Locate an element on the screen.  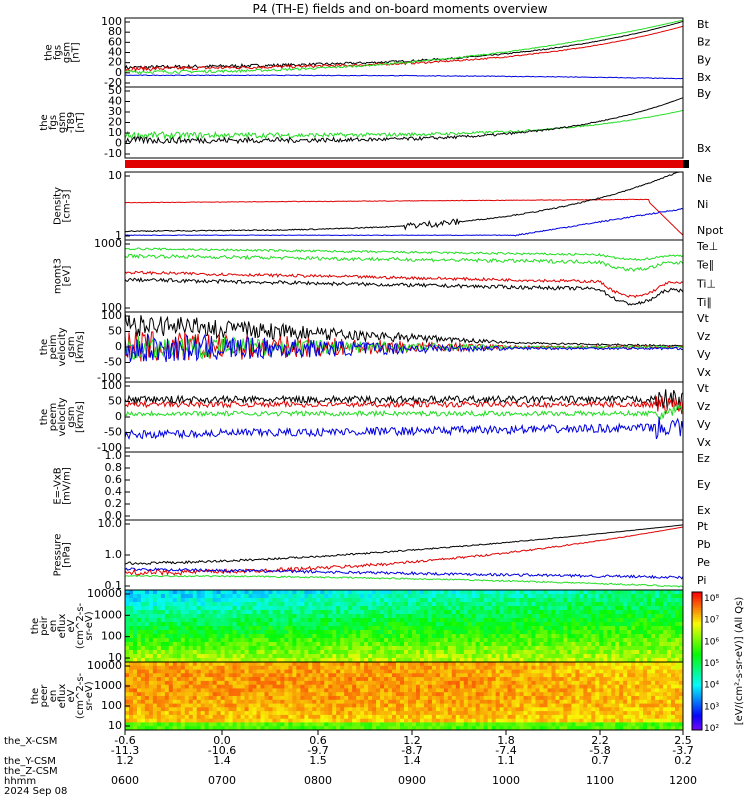
y-axis-label: momt3[eV] is located at coordinates (63, 276).